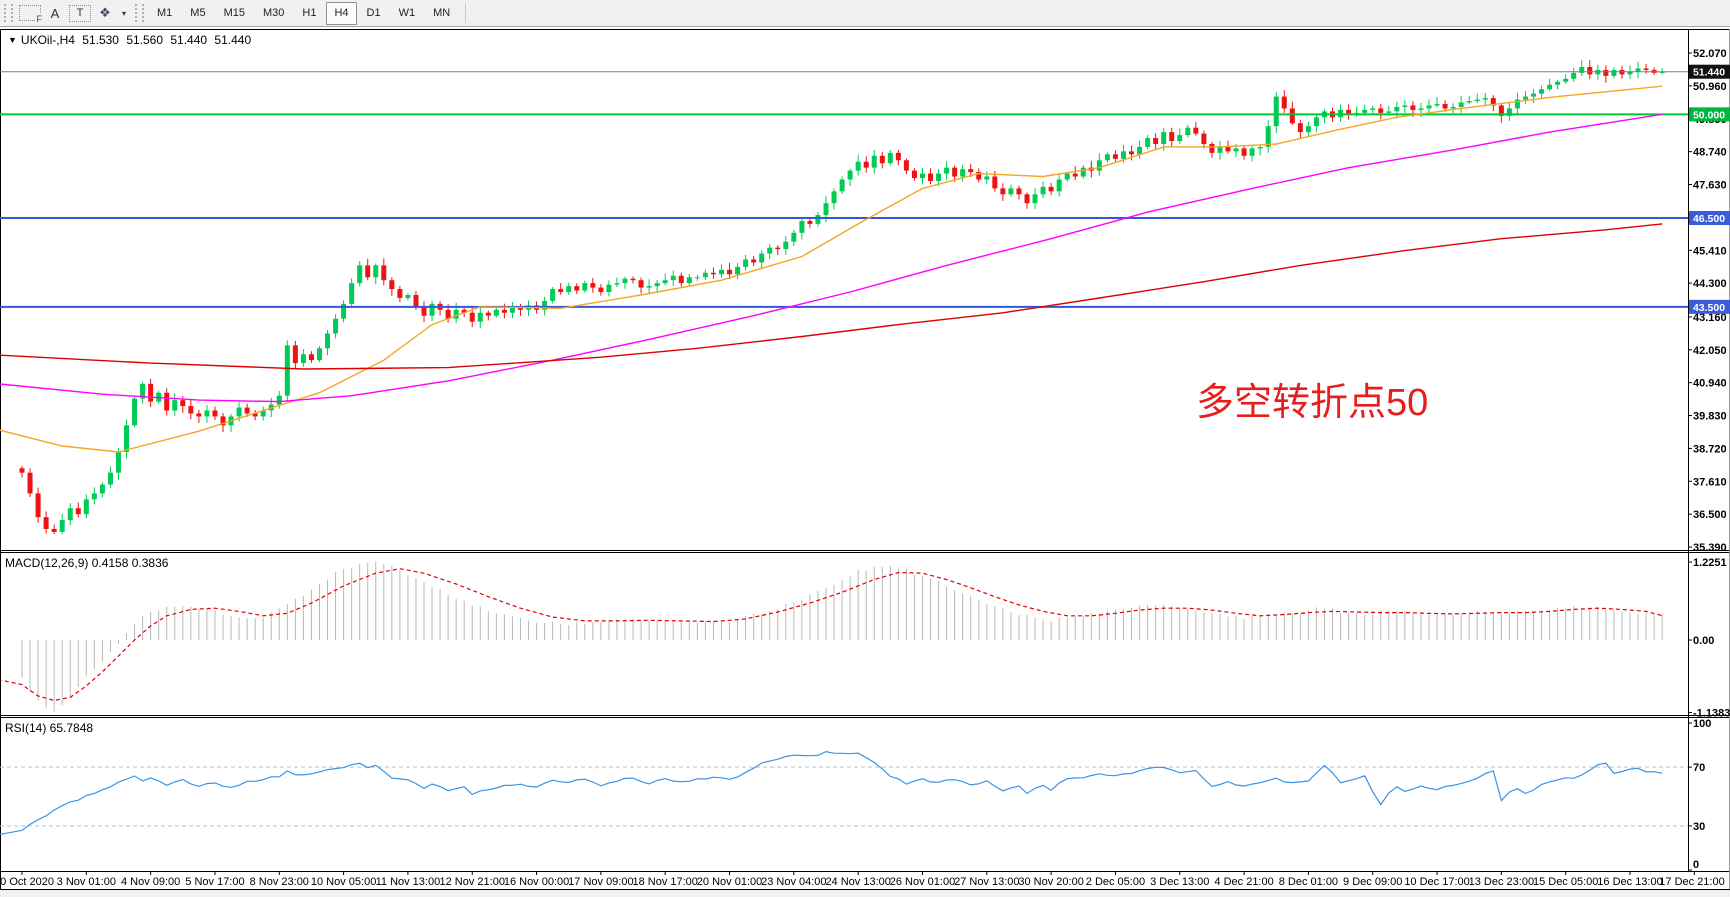  What do you see at coordinates (1436, 882) in the screenshot?
I see `svg-text: 10 Dec 17:00` at bounding box center [1436, 882].